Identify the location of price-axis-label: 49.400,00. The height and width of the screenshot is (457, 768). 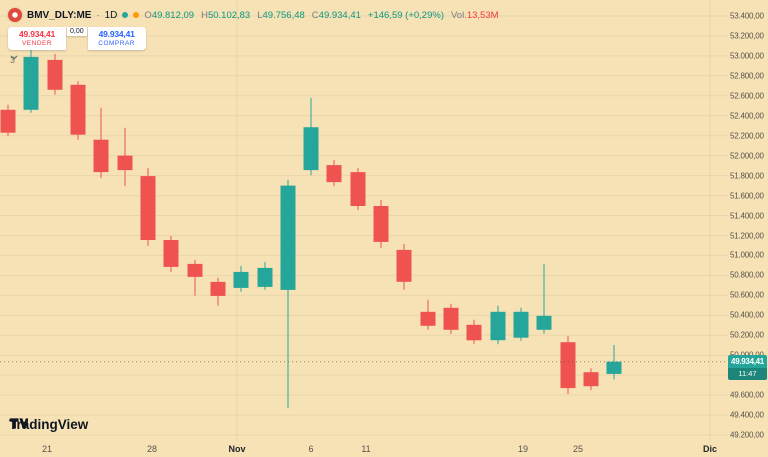
(747, 415).